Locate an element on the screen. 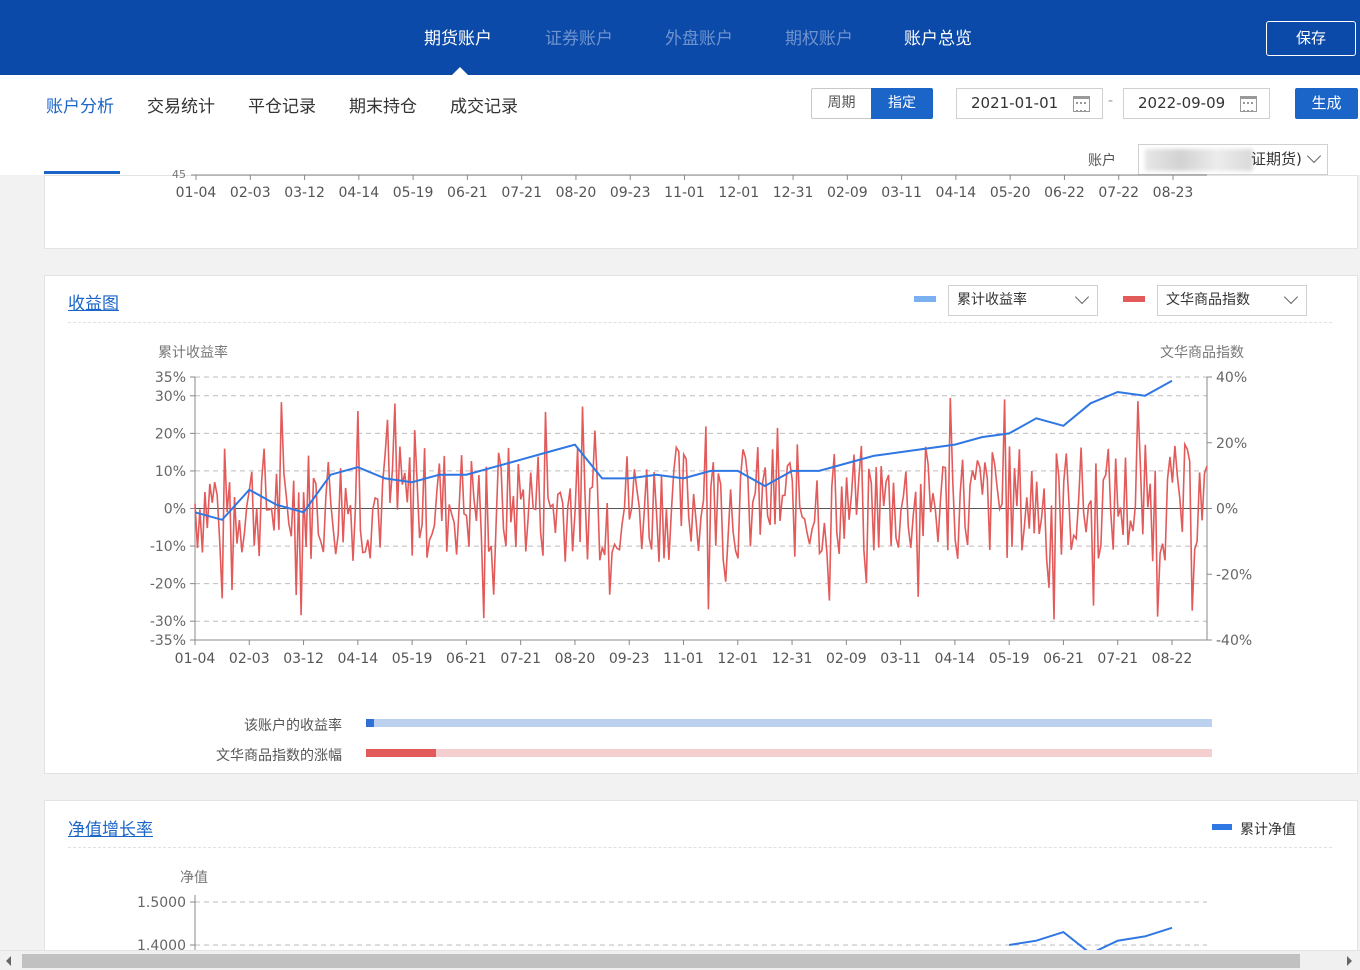  y-right-axis-title: 文华商品指数 is located at coordinates (1202, 353).